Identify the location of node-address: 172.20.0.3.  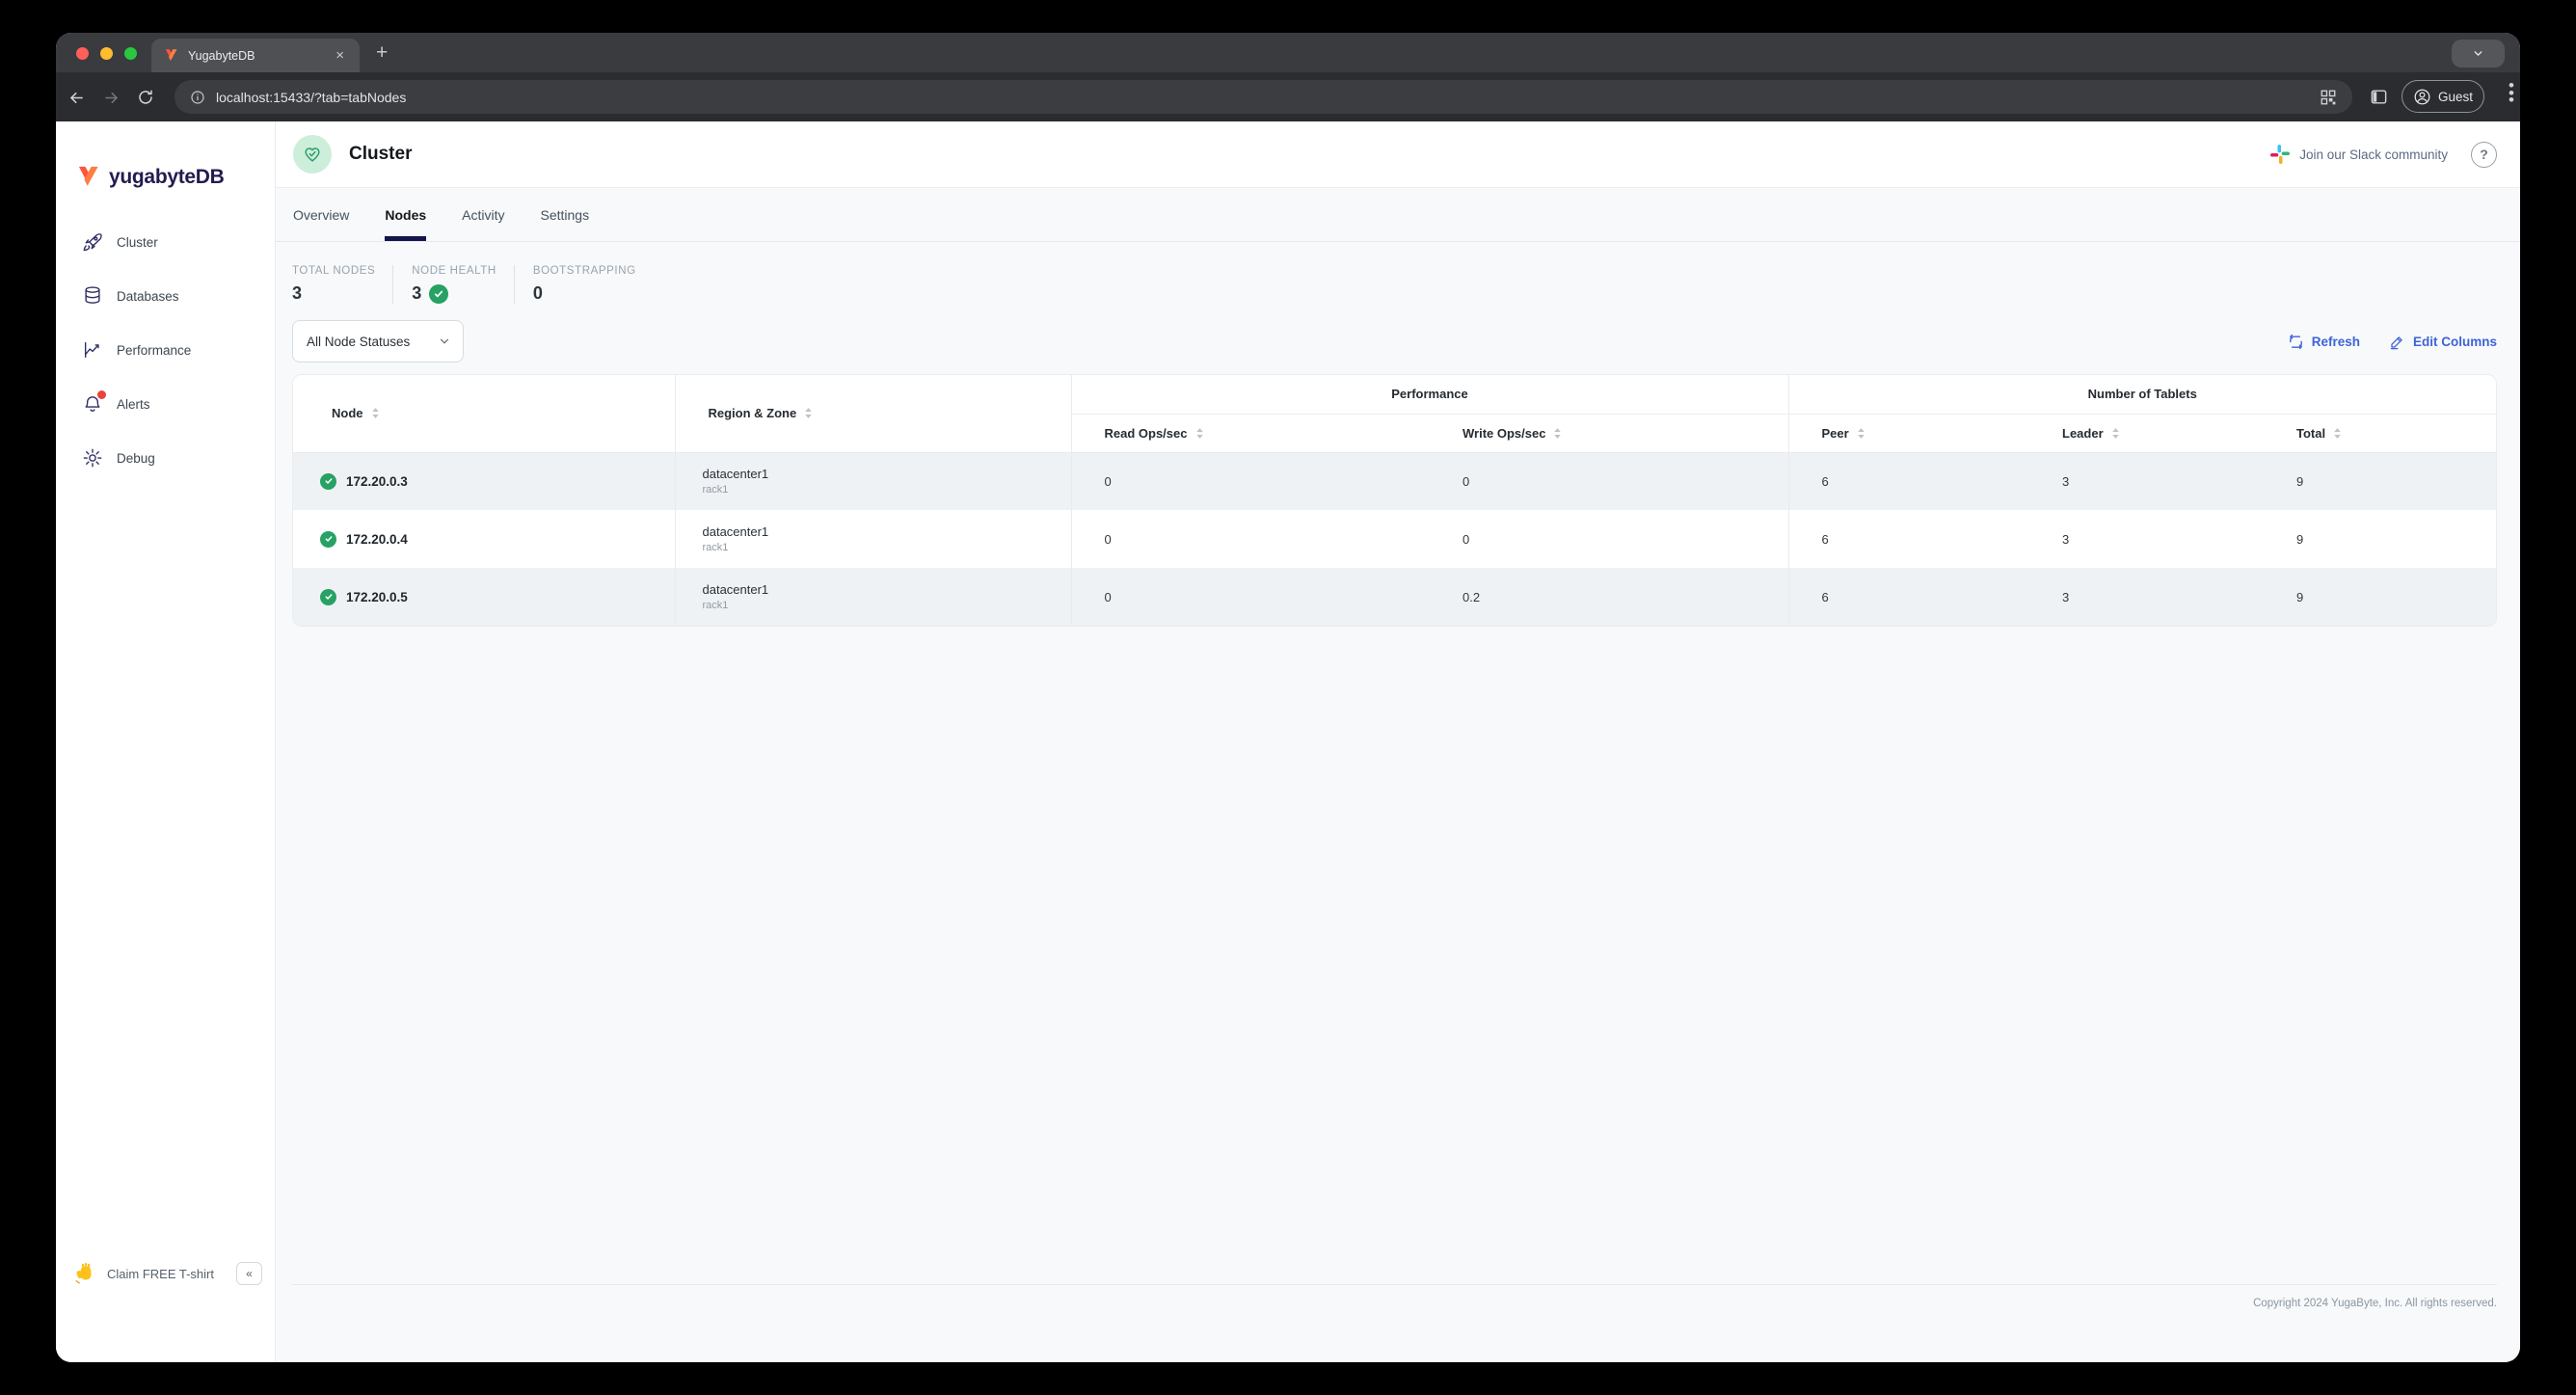
(377, 481).